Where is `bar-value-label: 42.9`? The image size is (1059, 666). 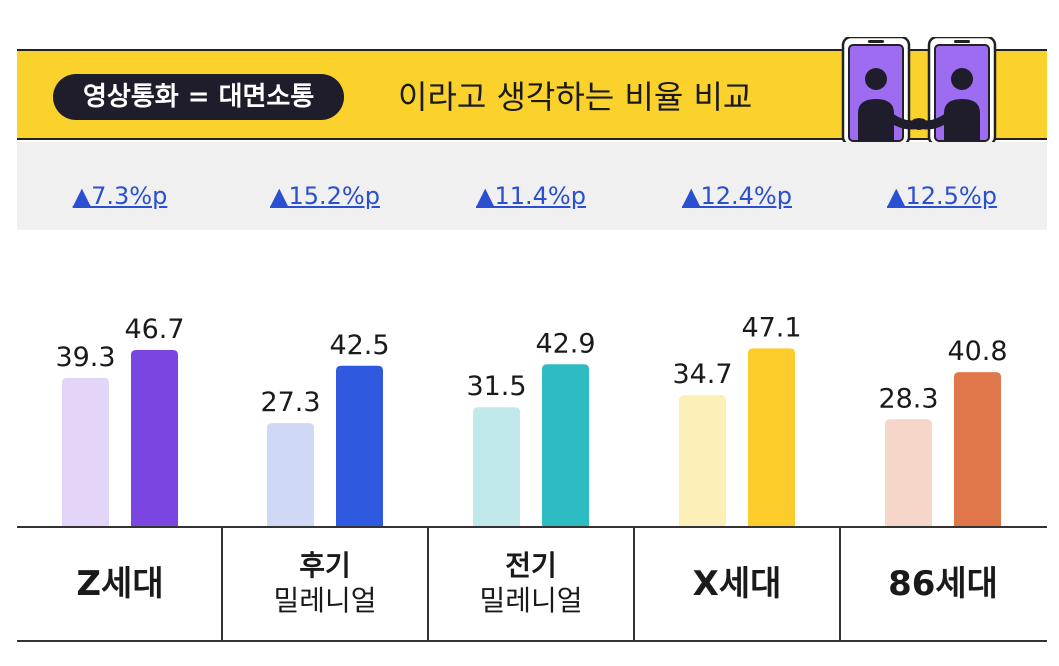 bar-value-label: 42.9 is located at coordinates (565, 343).